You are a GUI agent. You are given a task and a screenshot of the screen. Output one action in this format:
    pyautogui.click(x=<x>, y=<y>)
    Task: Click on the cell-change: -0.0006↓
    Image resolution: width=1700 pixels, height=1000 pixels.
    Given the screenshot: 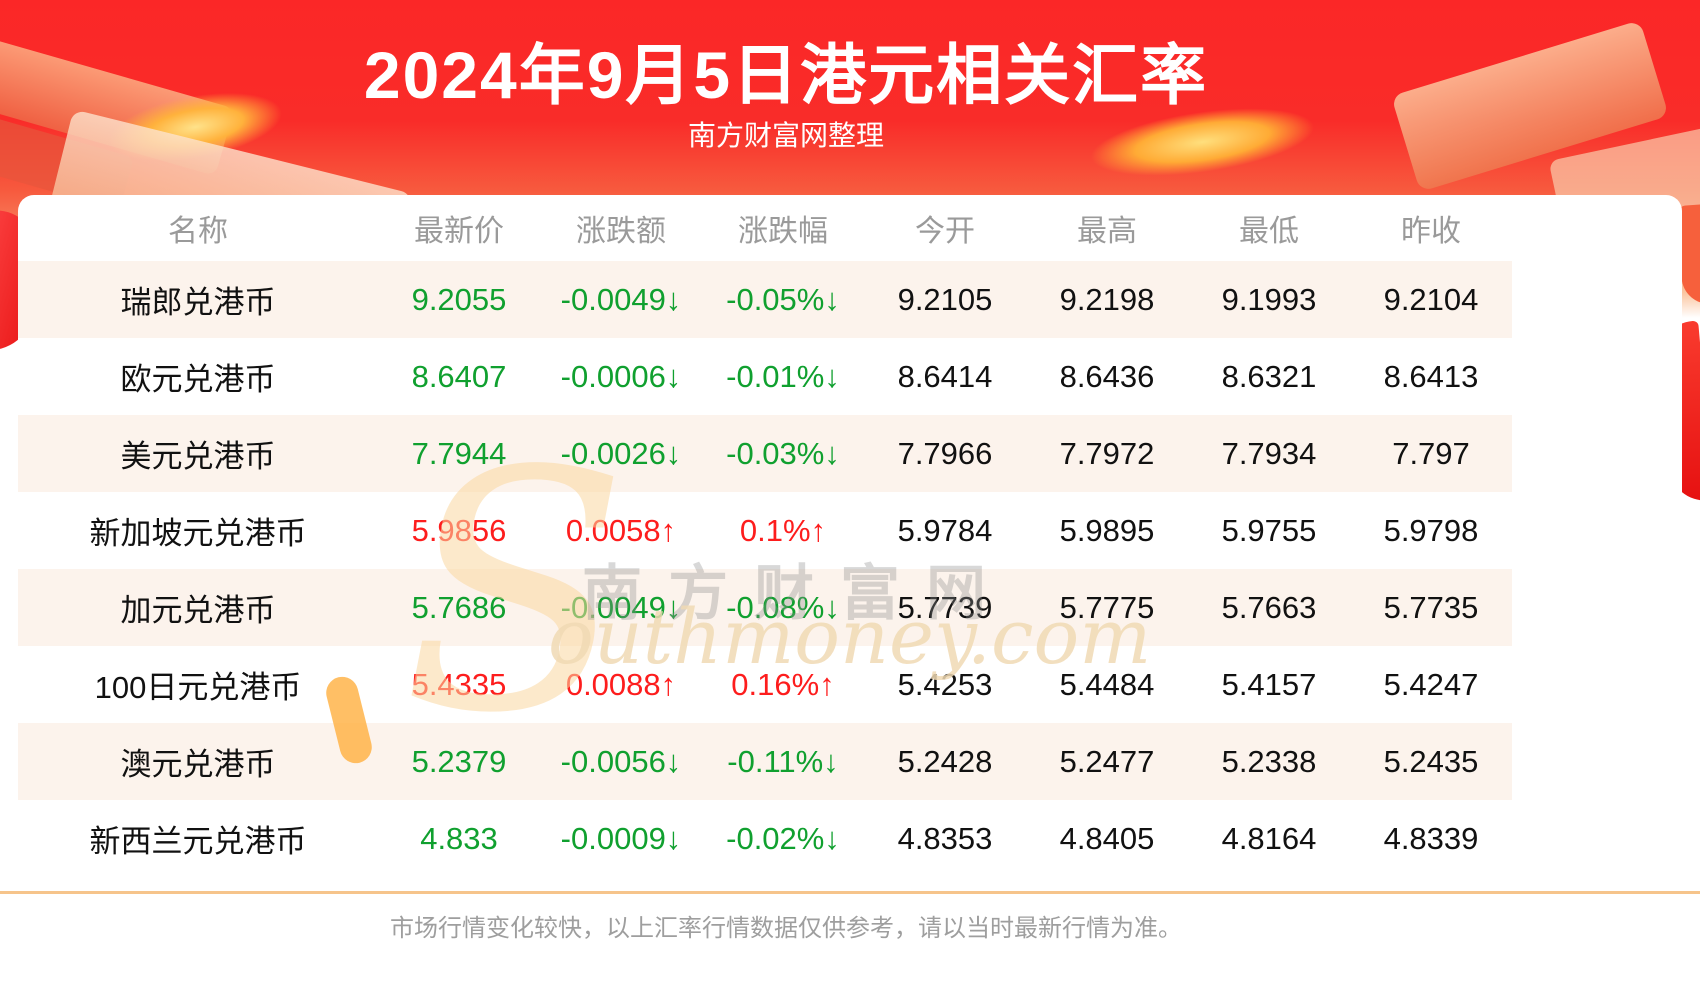 What is the action you would take?
    pyautogui.click(x=621, y=376)
    